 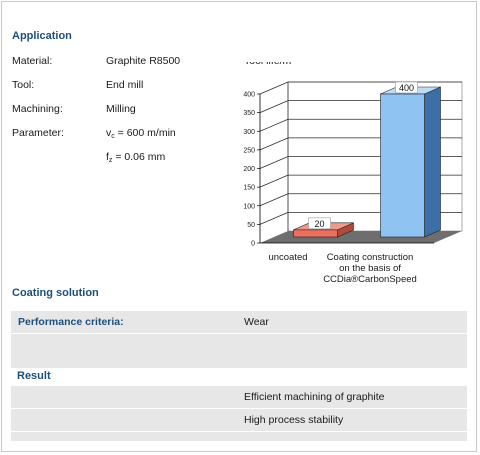 I want to click on y-tick-label: 150, so click(x=249, y=188).